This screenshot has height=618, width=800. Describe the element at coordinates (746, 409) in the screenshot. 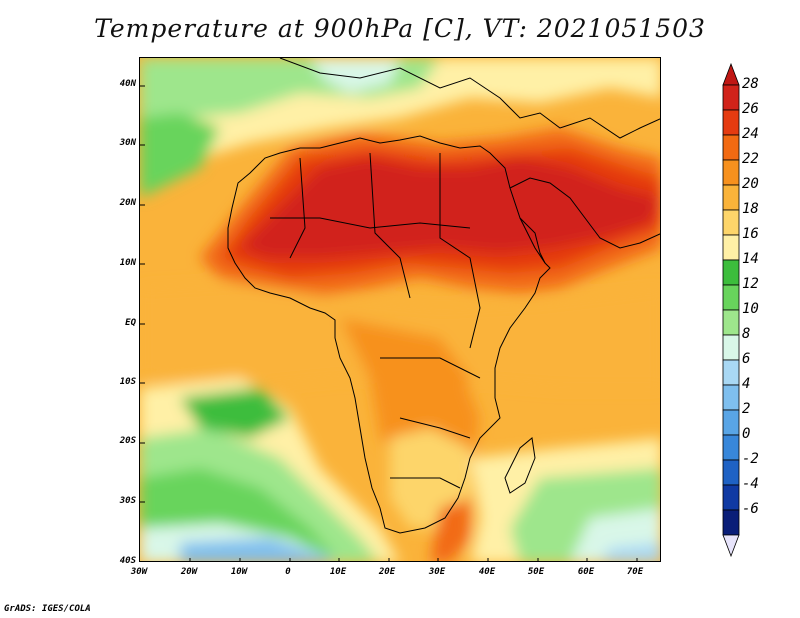

I see `colorbar-label: 2` at that location.